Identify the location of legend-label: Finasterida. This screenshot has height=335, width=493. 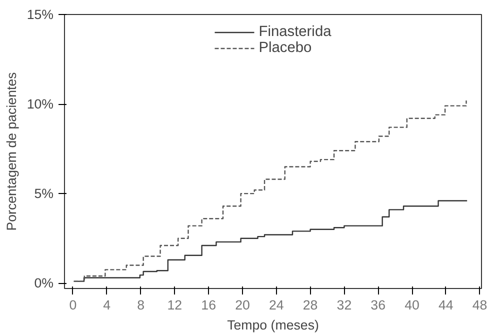
(295, 32).